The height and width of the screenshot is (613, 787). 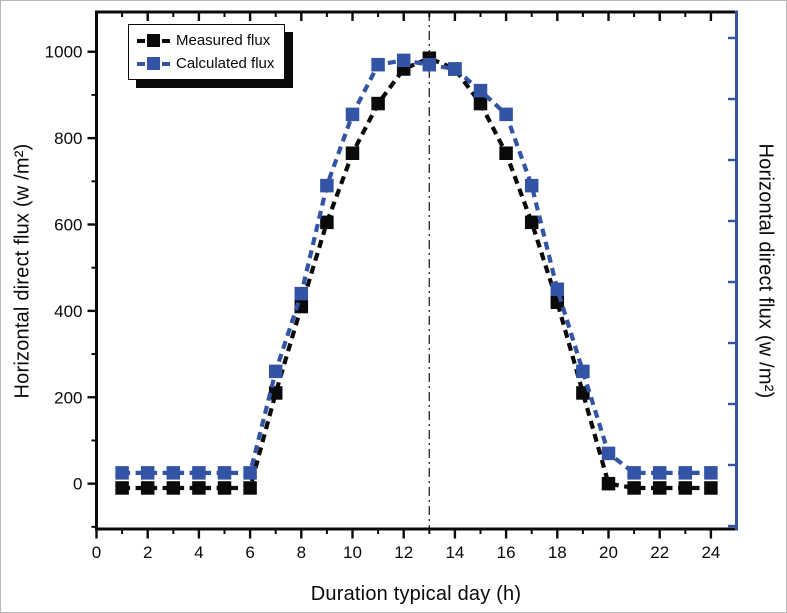 What do you see at coordinates (225, 63) in the screenshot?
I see `legend-label-calculated: Calculated flux` at bounding box center [225, 63].